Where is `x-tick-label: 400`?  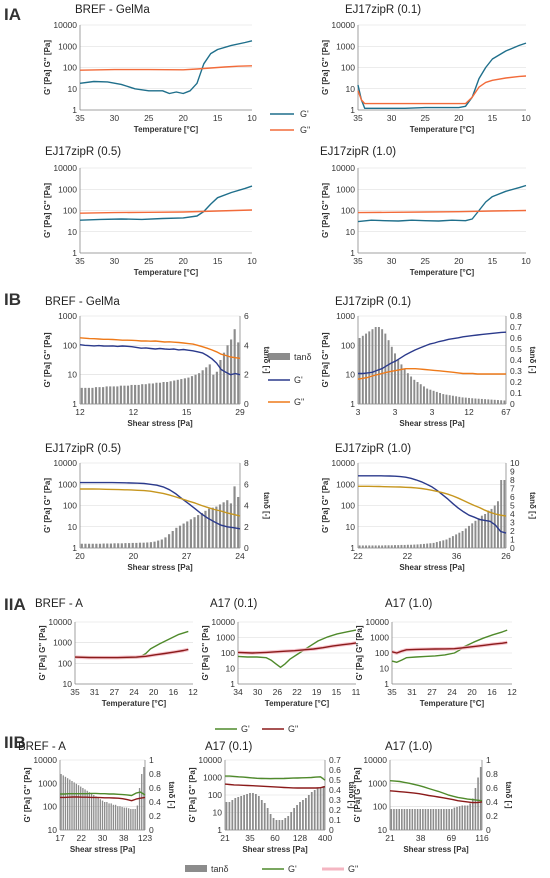
x-tick-label: 400 is located at coordinates (325, 838).